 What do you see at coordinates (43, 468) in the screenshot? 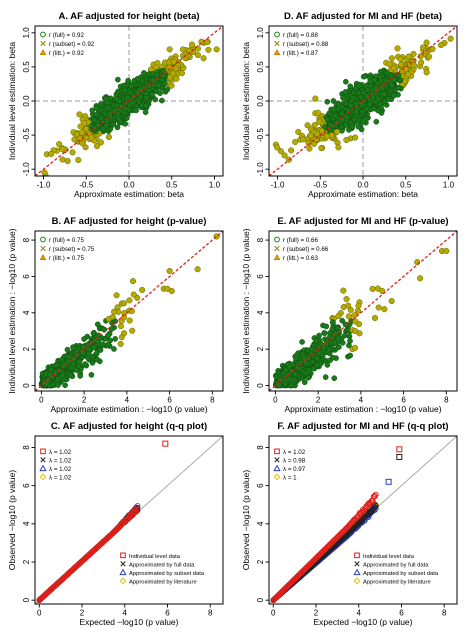
I see `legend-triangle-icon` at bounding box center [43, 468].